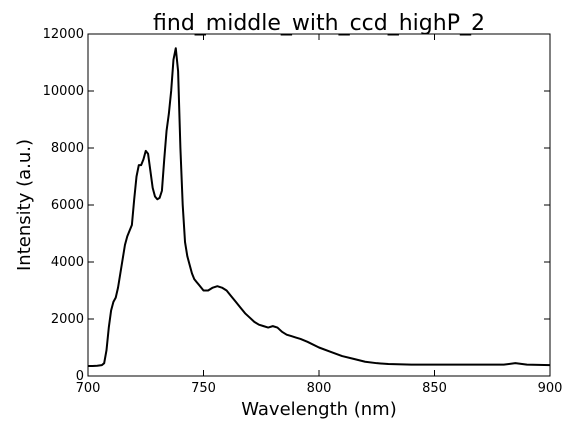  What do you see at coordinates (67, 262) in the screenshot?
I see `y-tick-label-4000: 4000` at bounding box center [67, 262].